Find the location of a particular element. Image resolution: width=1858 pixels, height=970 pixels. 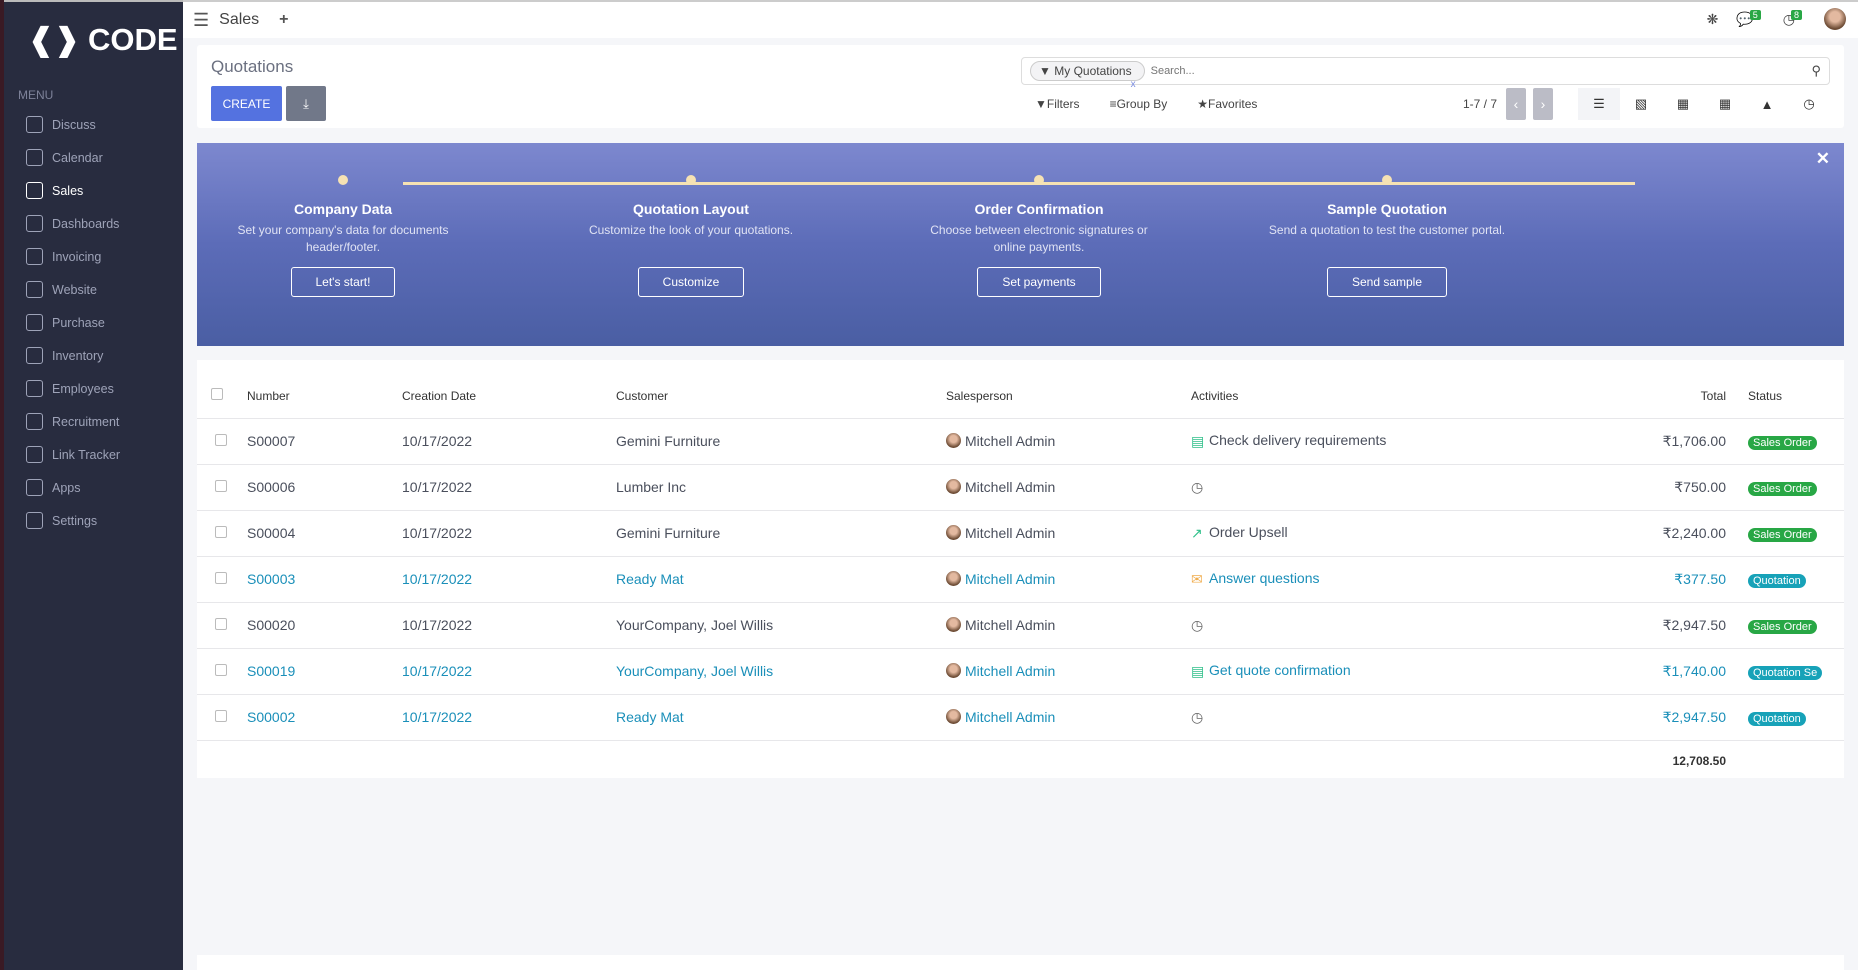

sidebar-item-label: Discuss is located at coordinates (74, 124).